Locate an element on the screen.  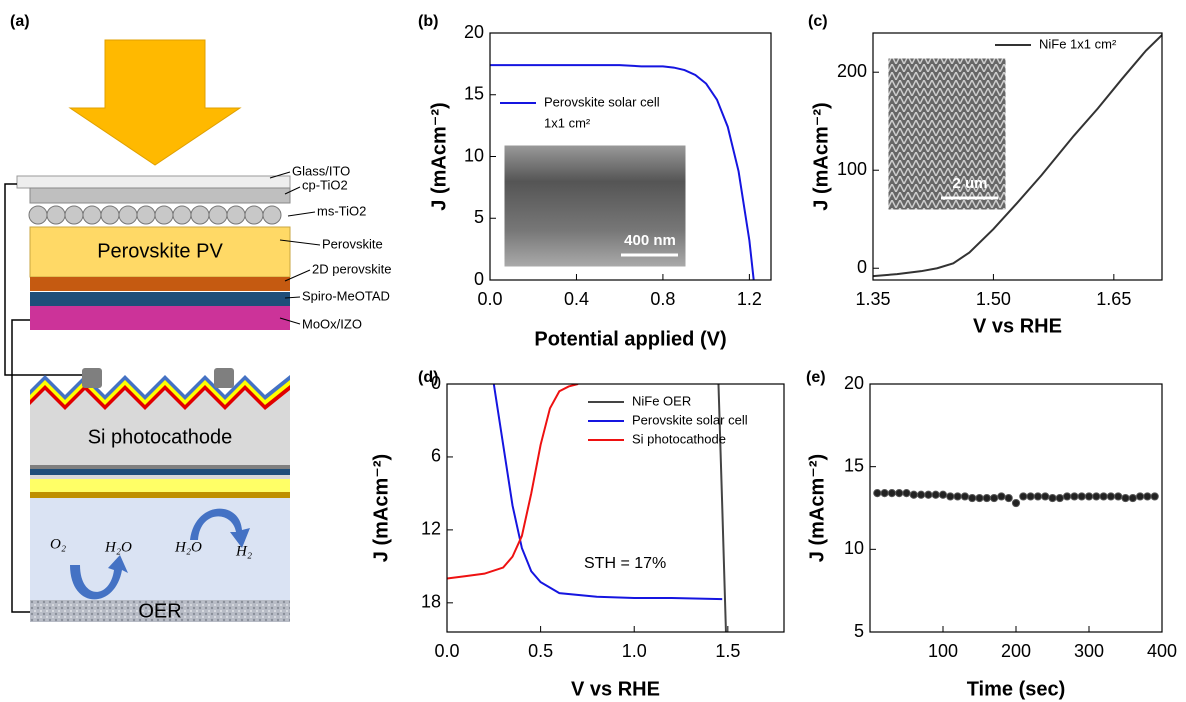
si-layer is located at coordinates (160, 437).